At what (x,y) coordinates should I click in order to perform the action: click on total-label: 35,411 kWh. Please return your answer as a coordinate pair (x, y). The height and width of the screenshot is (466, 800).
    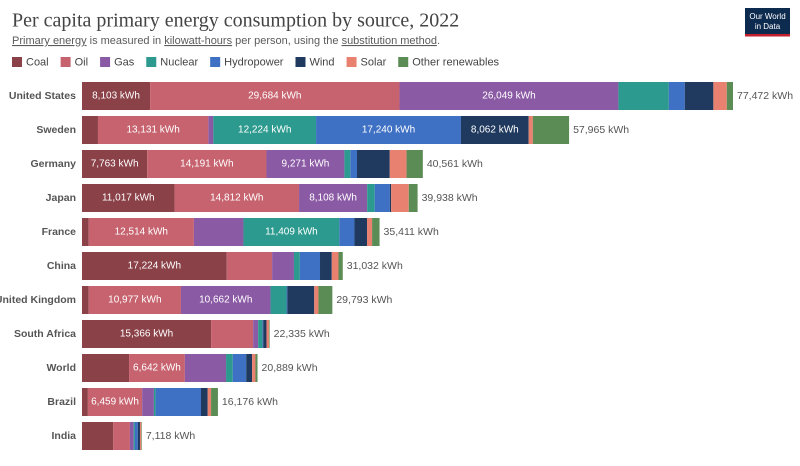
    Looking at the image, I should click on (411, 232).